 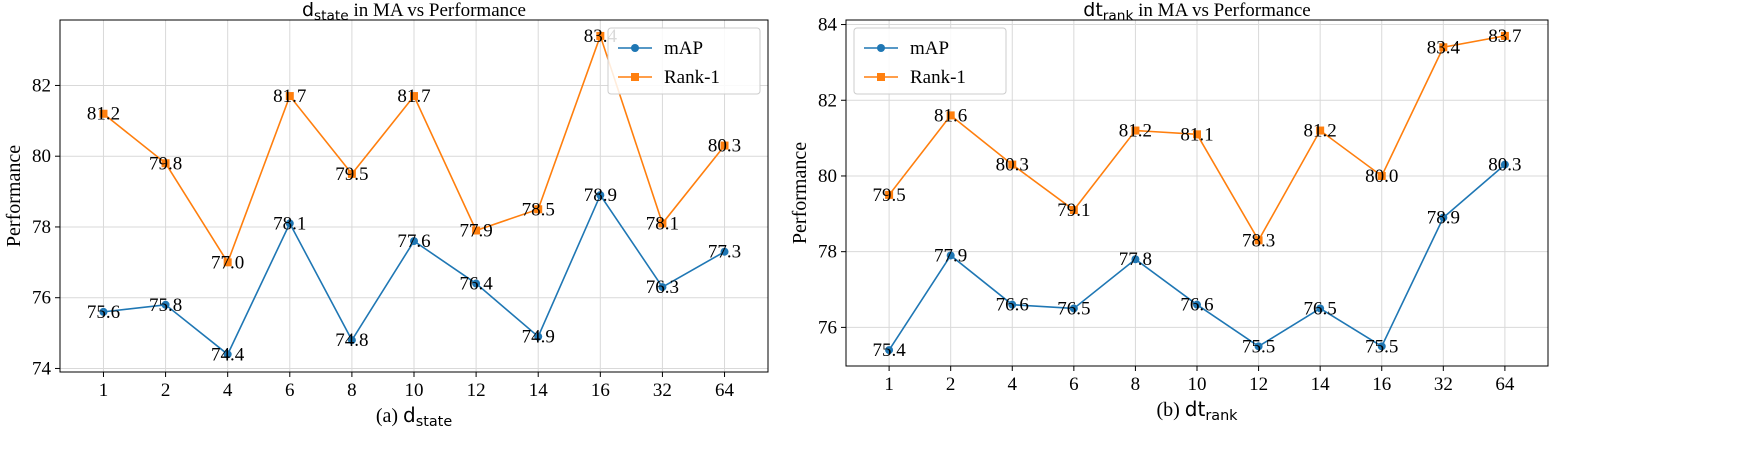 What do you see at coordinates (827, 252) in the screenshot?
I see `y-tick-label: 78` at bounding box center [827, 252].